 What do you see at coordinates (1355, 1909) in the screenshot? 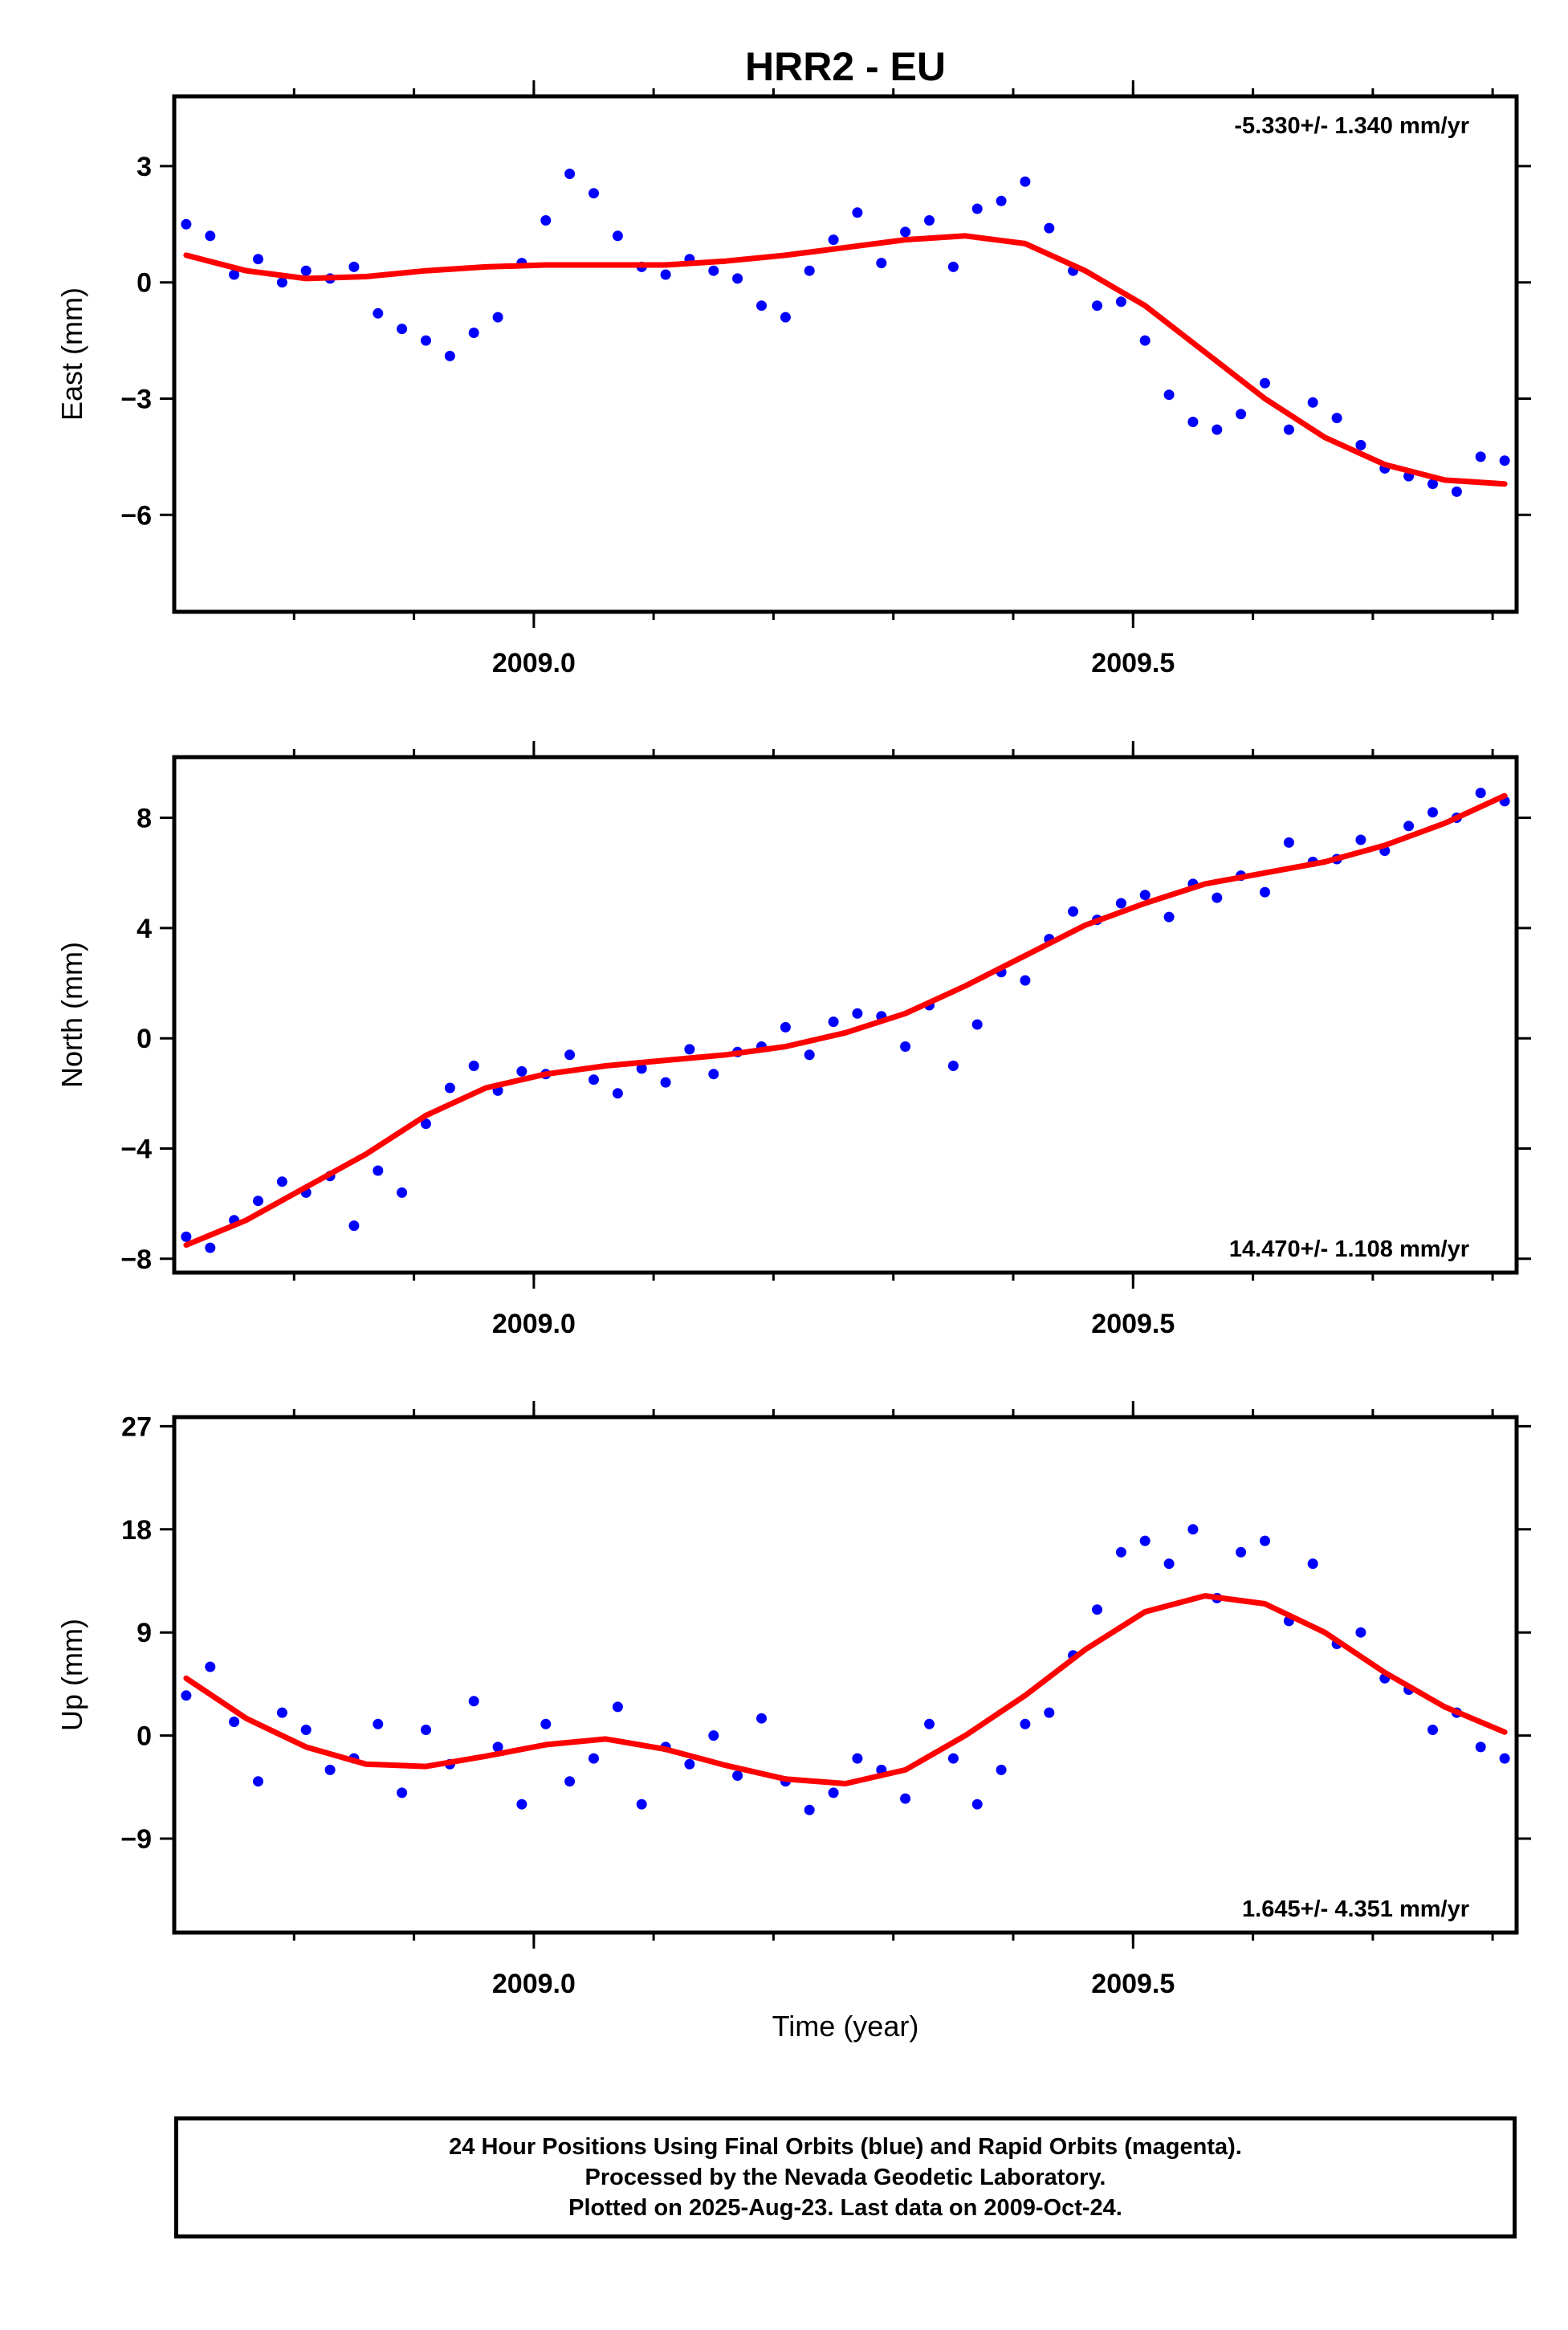
I see `rate-label: 1.645+/- 4.351 mm/yr` at bounding box center [1355, 1909].